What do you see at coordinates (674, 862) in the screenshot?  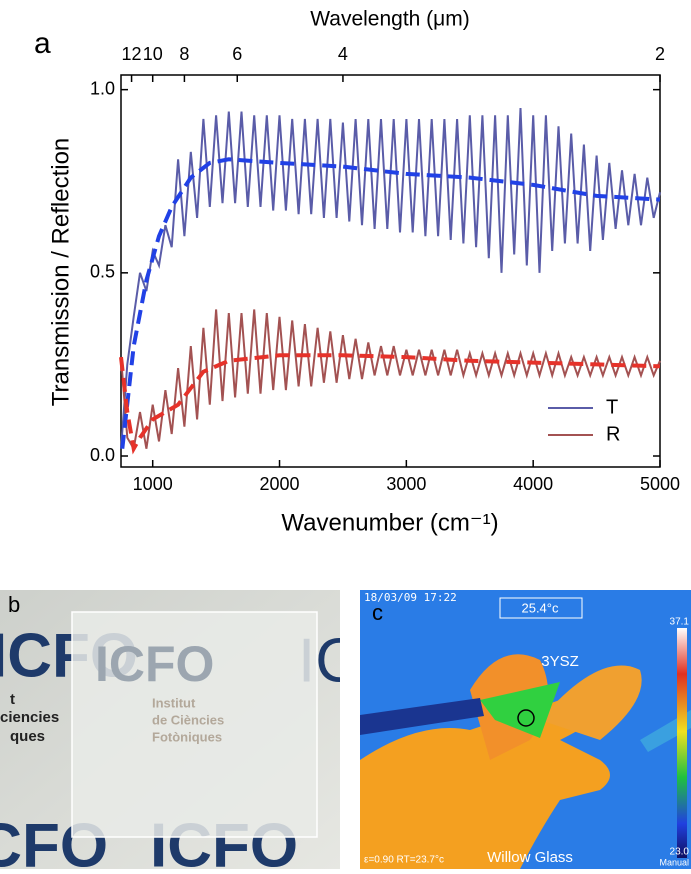 I see `mode: Manual` at bounding box center [674, 862].